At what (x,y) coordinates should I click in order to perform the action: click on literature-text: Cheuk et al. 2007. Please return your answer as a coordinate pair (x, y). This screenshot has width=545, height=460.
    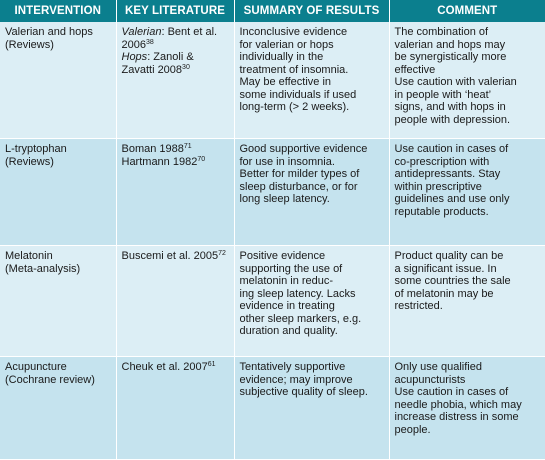
    Looking at the image, I should click on (164, 367).